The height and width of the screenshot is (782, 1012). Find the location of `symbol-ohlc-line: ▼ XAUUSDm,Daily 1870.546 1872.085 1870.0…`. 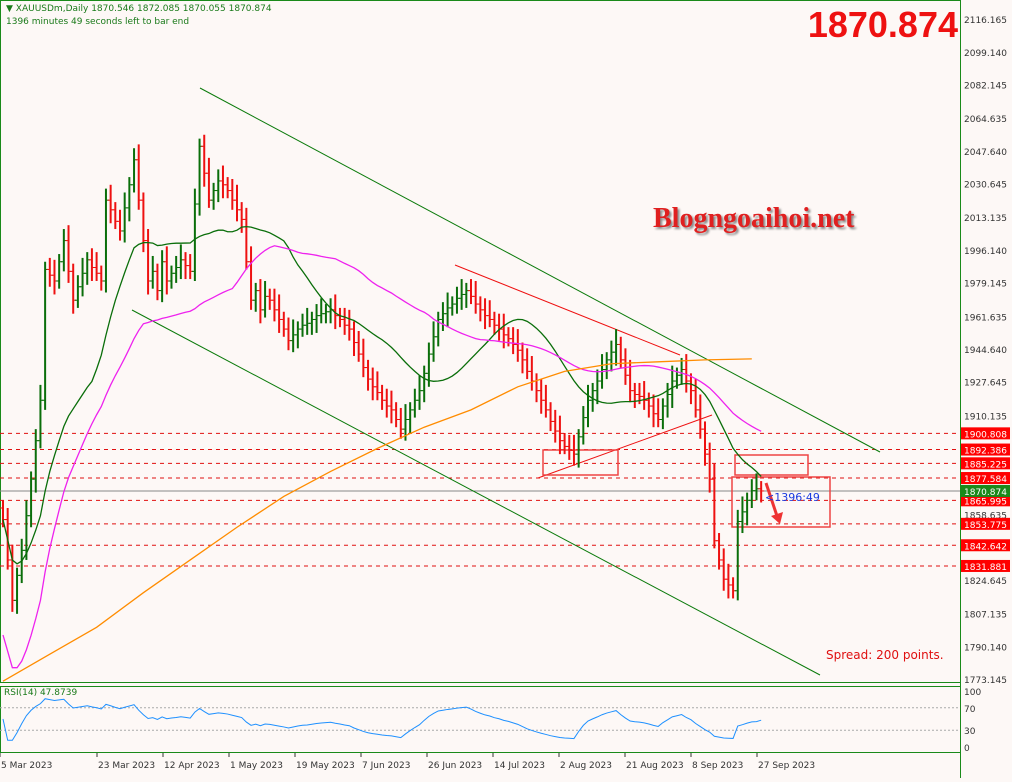

symbol-ohlc-line: ▼ XAUUSDm,Daily 1870.546 1872.085 1870.0… is located at coordinates (139, 9).